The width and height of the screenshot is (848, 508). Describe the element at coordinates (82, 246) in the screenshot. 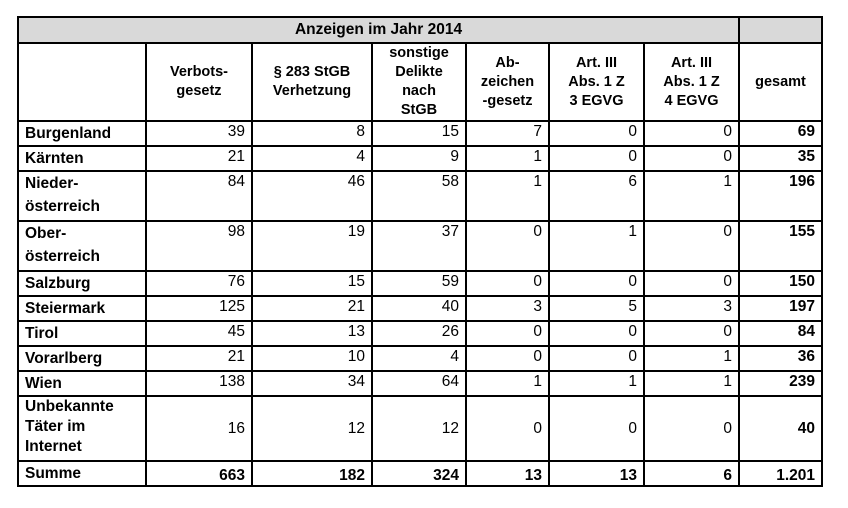

I see `row-label: Ober-österreich` at that location.